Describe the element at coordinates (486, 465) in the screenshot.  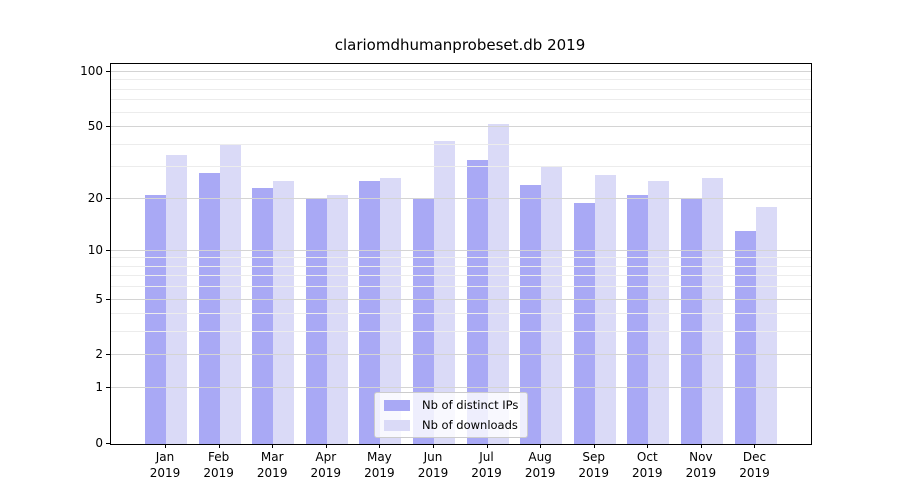
I see `x-axis-tick-label: Jul 2019` at that location.